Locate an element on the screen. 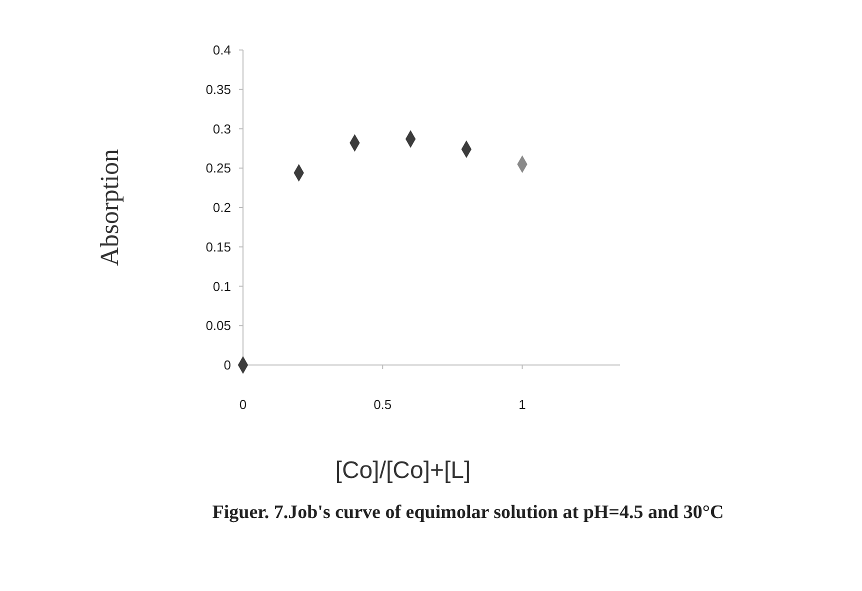 This screenshot has width=862, height=591. text: Figuer. 7.Job's curve of equimolar solution at pH=4.5 and 30°C is located at coordinates (468, 512).